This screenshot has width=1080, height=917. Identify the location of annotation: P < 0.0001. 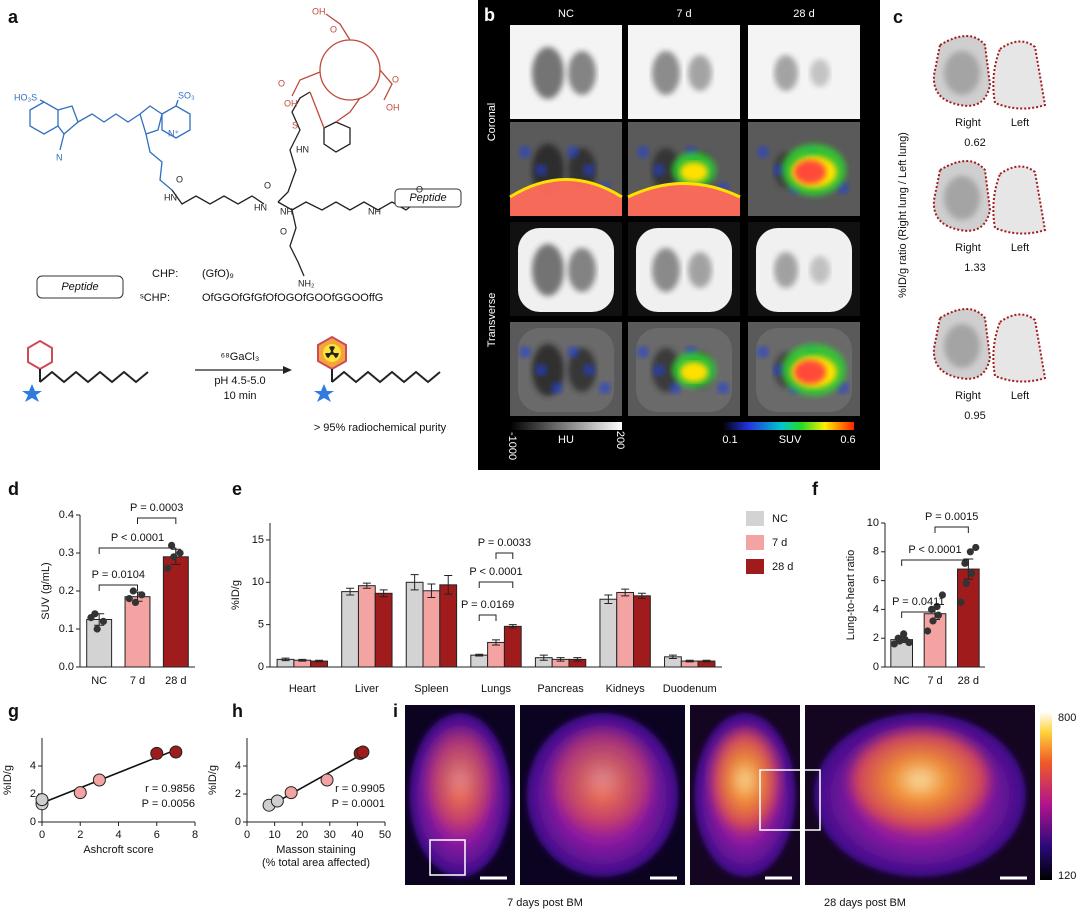
(934, 550).